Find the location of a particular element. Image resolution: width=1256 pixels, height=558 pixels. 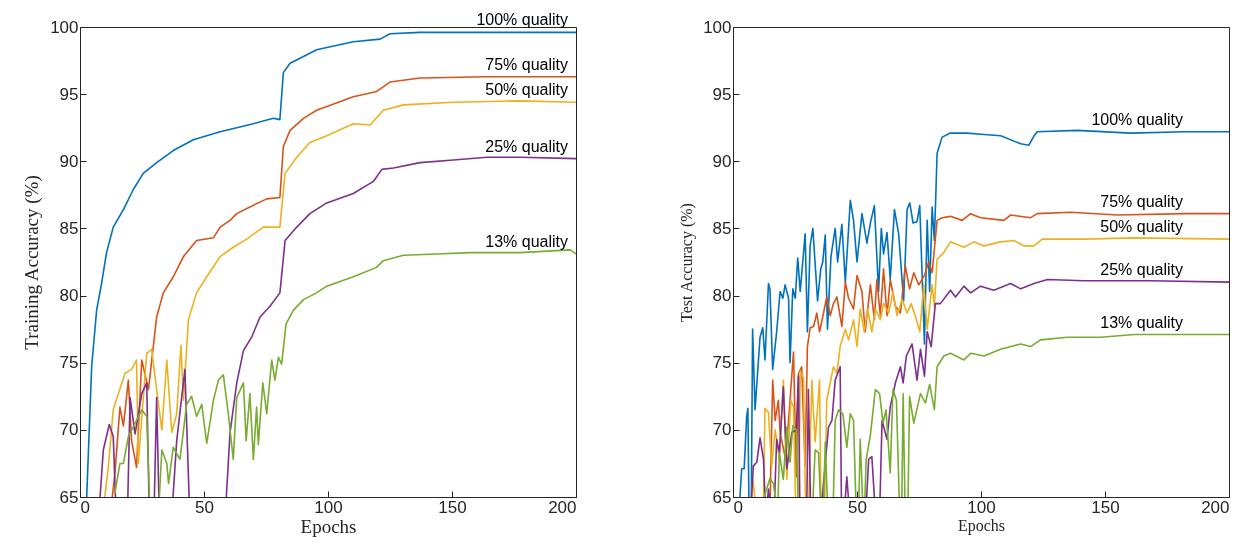

y-axis-title: Test Accuracy (%) is located at coordinates (687, 262).